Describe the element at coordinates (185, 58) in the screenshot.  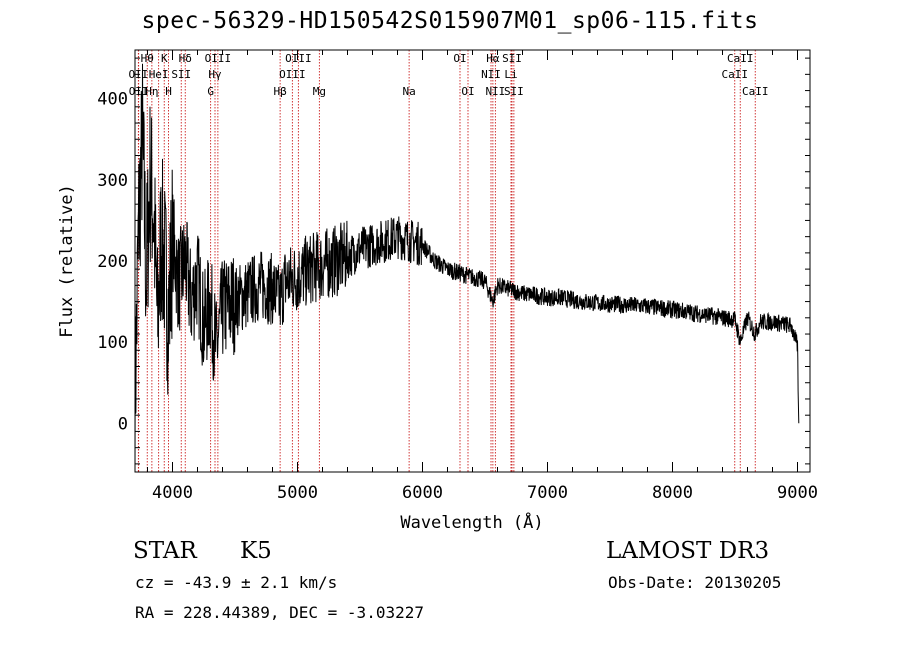
I see `line-marker-label: Hδ` at that location.